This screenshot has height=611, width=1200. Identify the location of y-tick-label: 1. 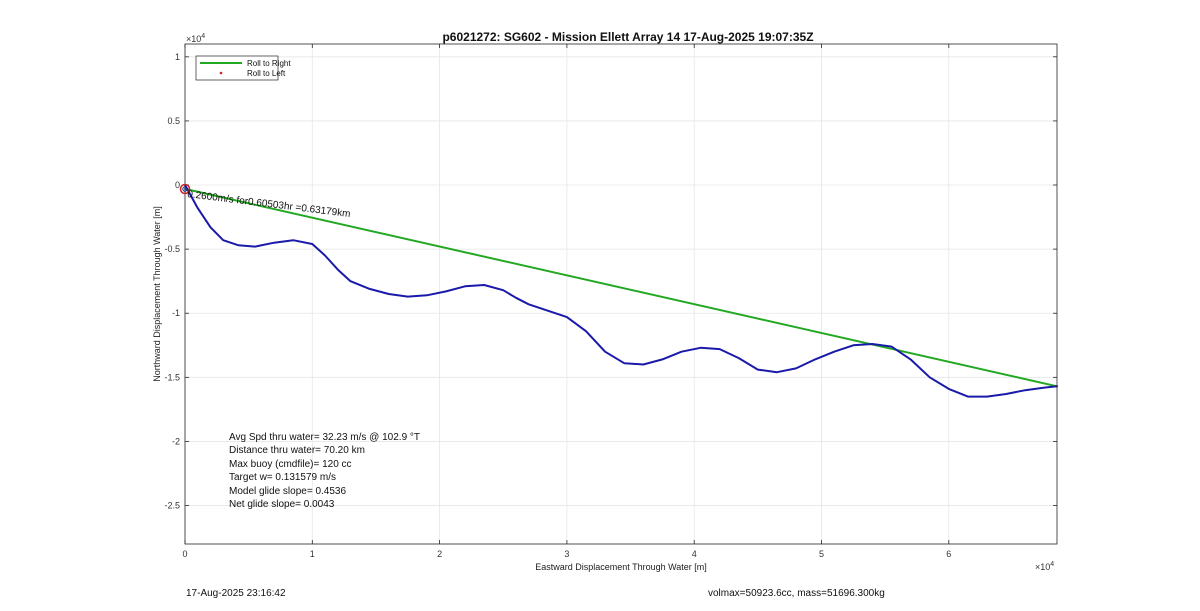
(177, 57).